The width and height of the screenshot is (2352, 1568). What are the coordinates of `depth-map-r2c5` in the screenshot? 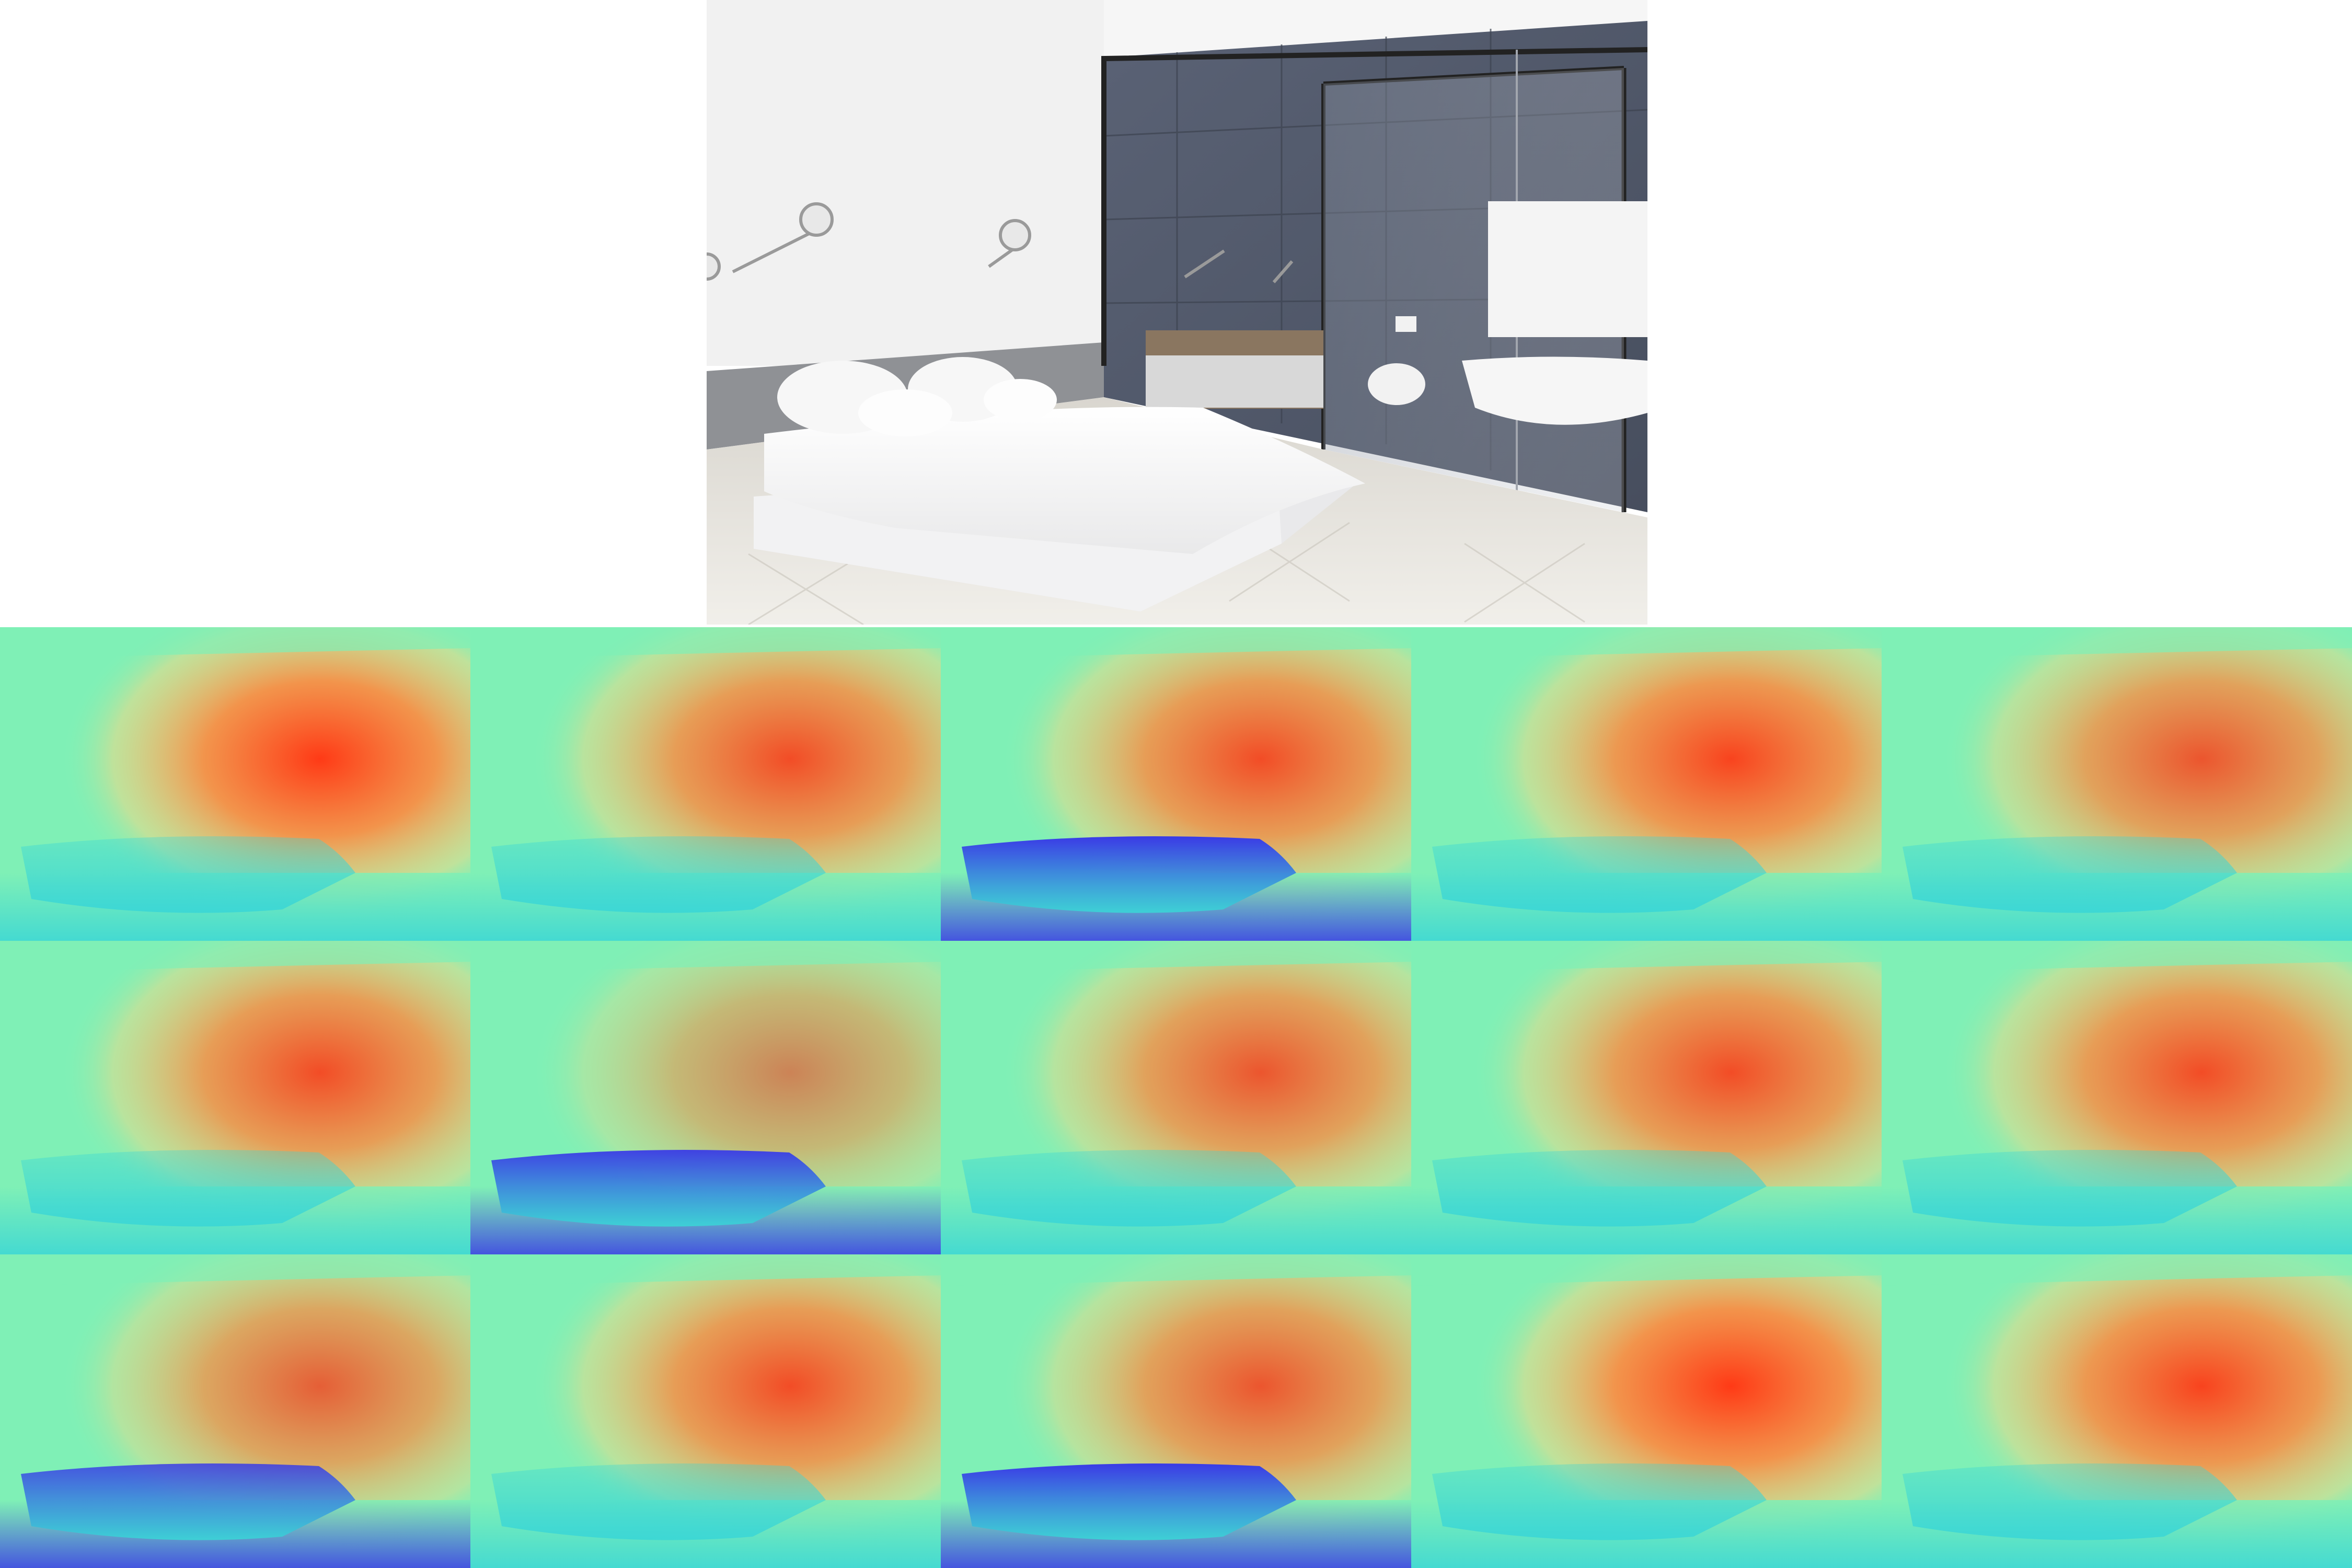 It's located at (2117, 1097).